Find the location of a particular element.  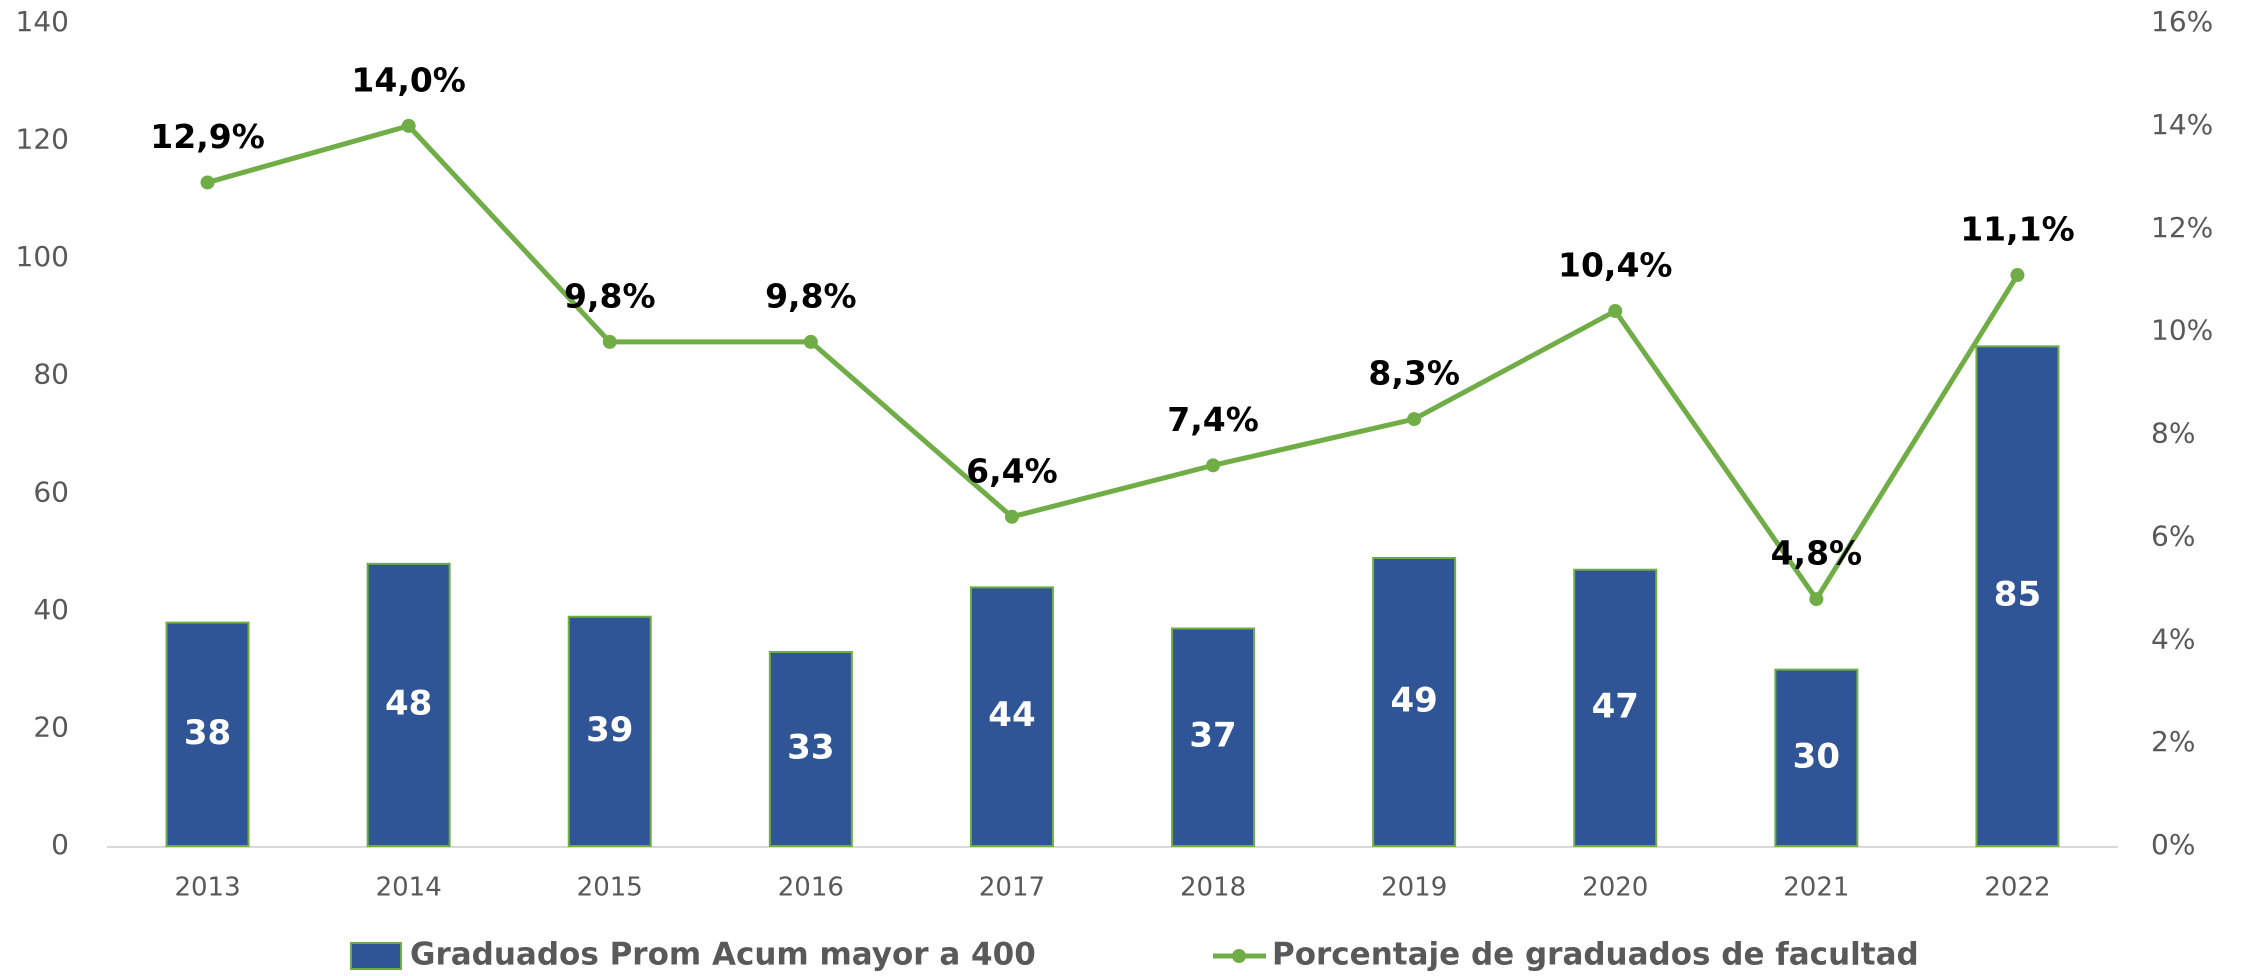

y-tick-label: 80 is located at coordinates (51, 374).